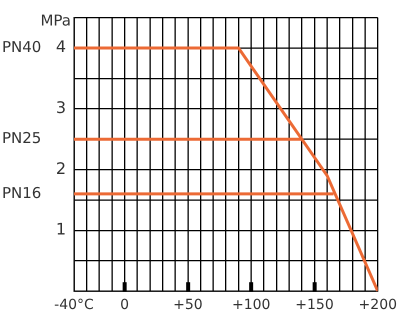 This screenshot has height=329, width=412. Describe the element at coordinates (74, 305) in the screenshot. I see `x-tick-label: -40°C` at that location.